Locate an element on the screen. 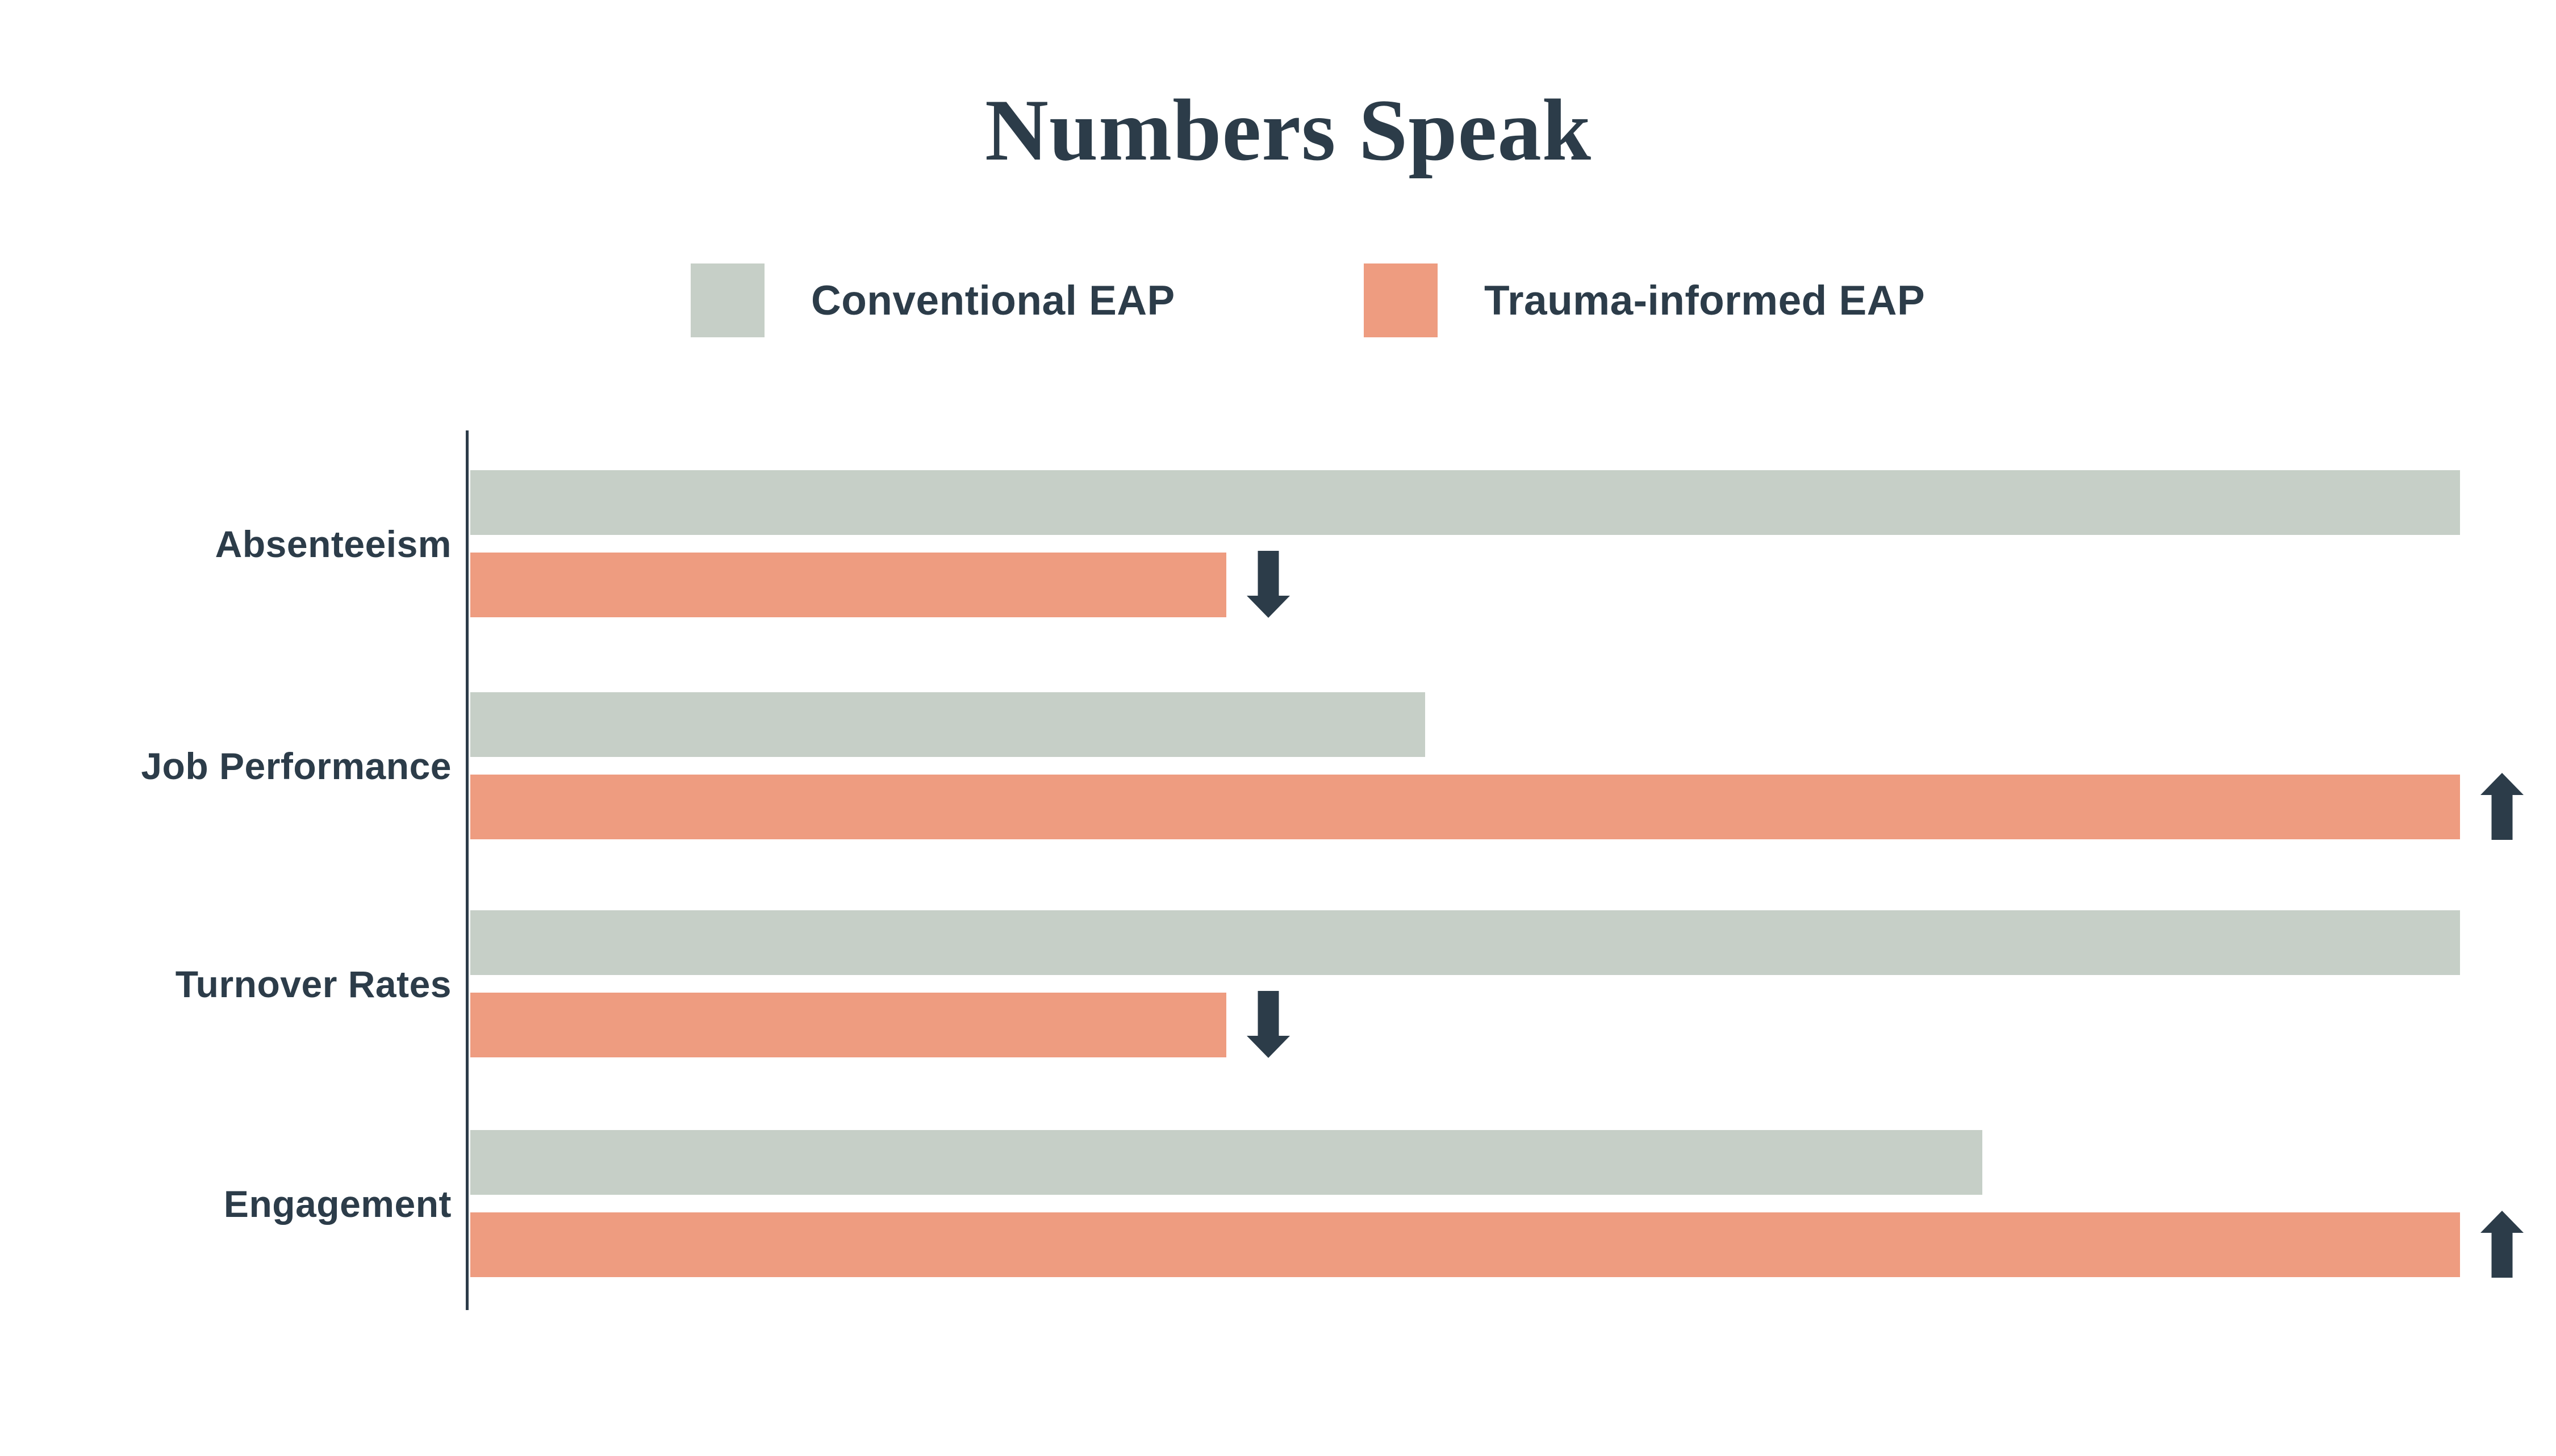 This screenshot has width=2556, height=1456. category-label-absenteeism: Absenteeism is located at coordinates (333, 543).